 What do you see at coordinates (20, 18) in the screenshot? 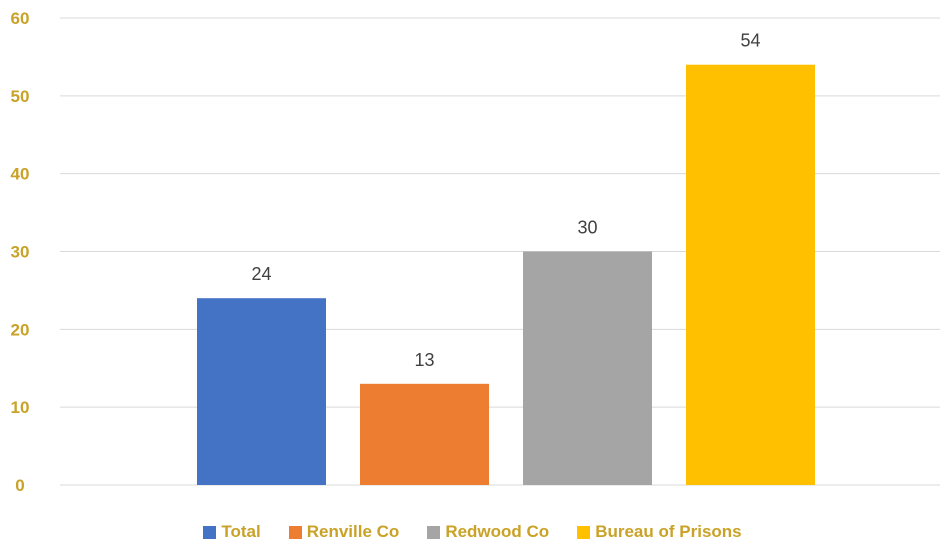
I see `y-tick-label-60: 60` at bounding box center [20, 18].